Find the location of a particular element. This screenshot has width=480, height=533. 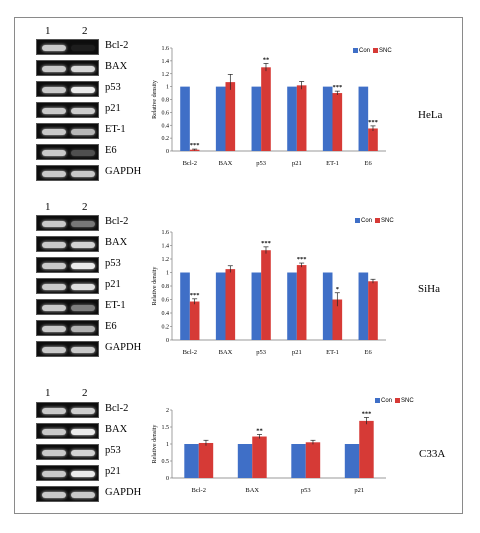

gel-label: p21 is located at coordinates (113, 284).